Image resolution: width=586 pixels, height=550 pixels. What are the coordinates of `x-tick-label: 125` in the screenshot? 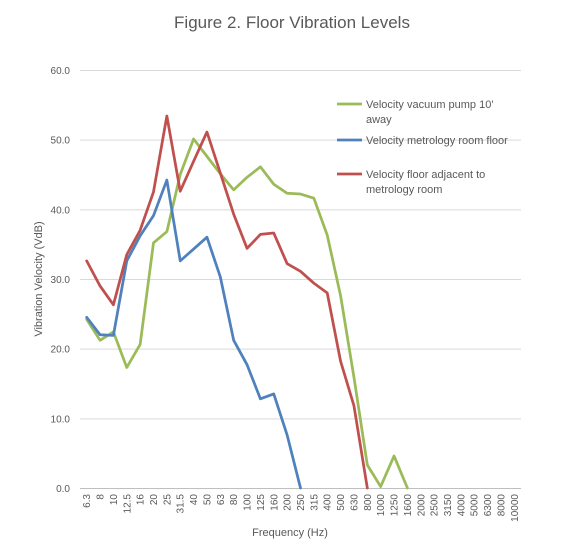 It's located at (261, 502).